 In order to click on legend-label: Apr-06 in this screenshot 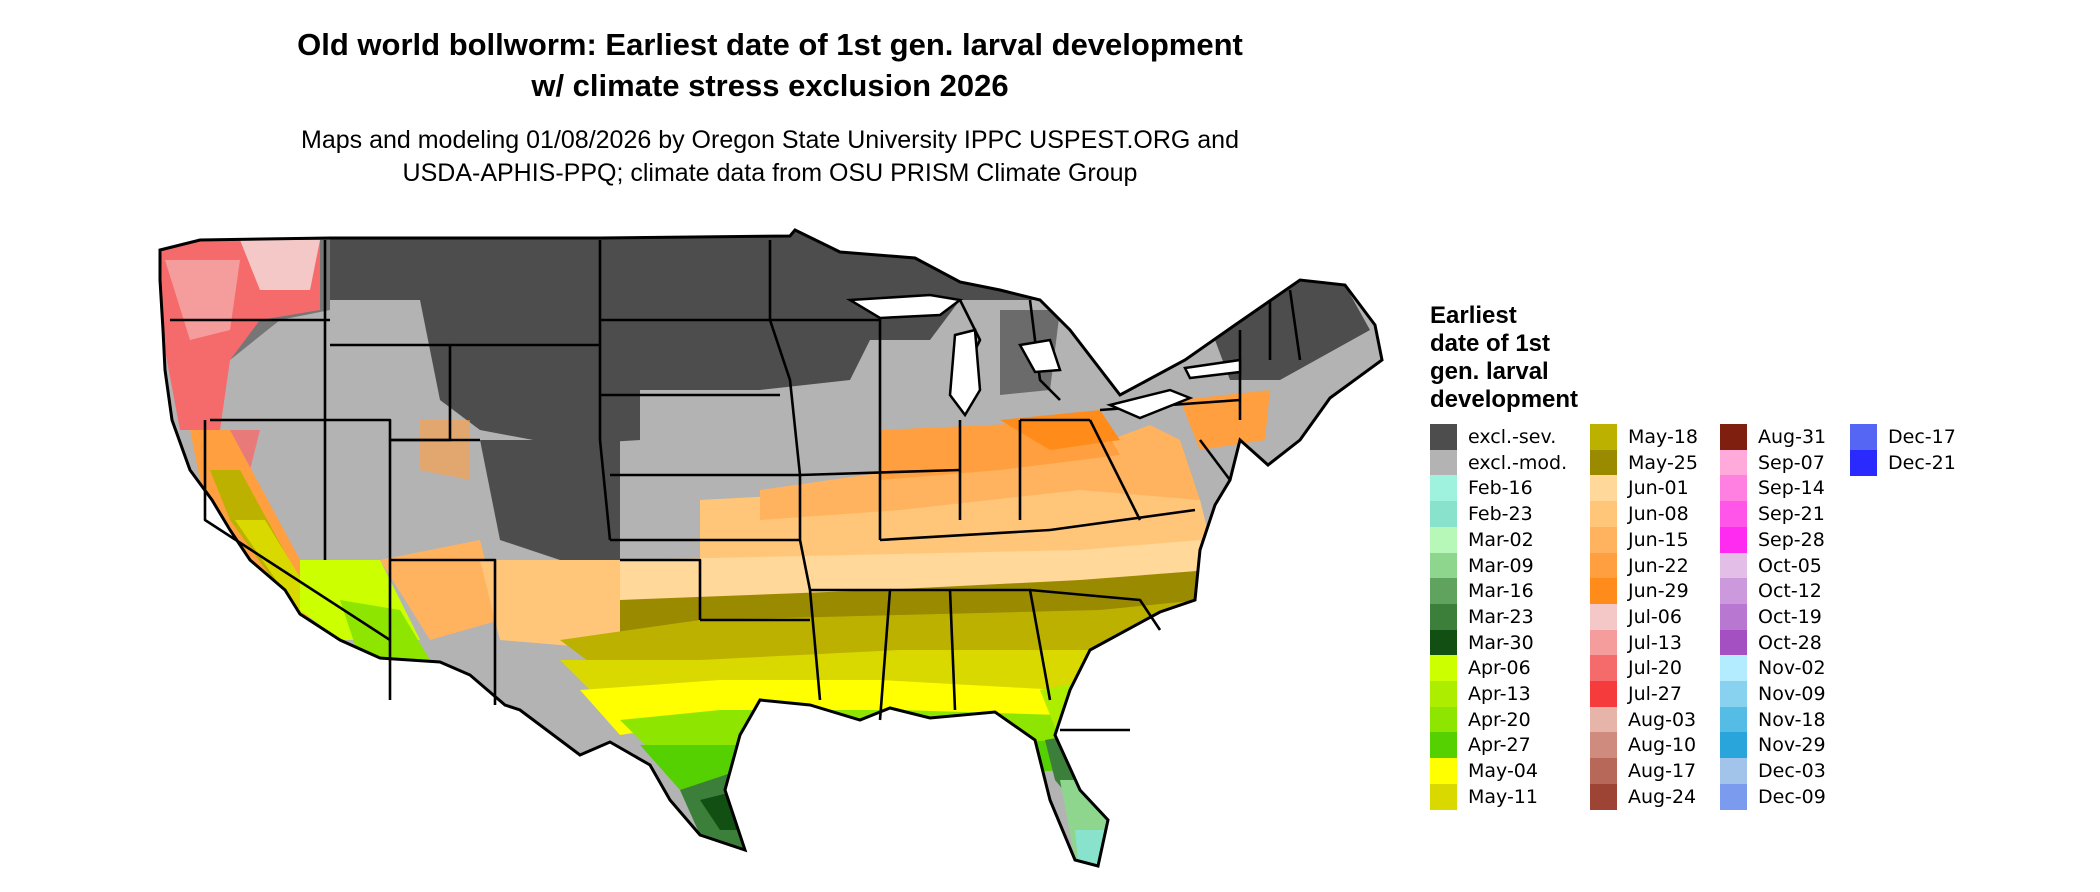, I will do `click(1499, 668)`.